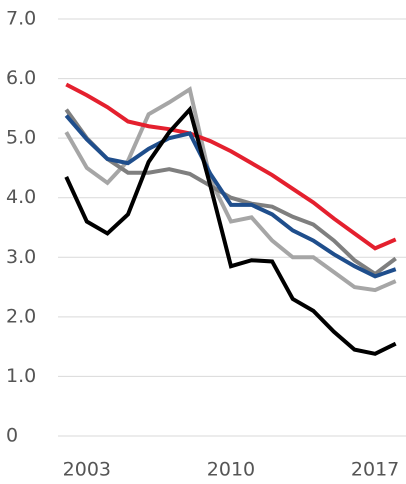 This screenshot has width=406, height=484. Describe the element at coordinates (21, 138) in the screenshot. I see `y-tick-label: 5.0` at that location.